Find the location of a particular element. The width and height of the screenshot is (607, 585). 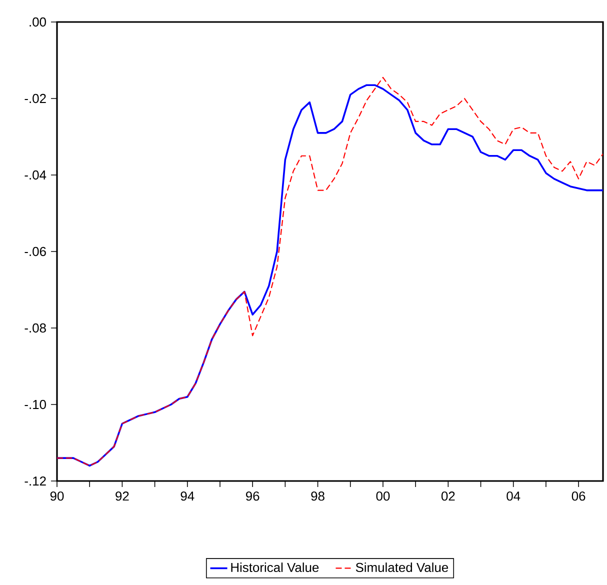

y-tick-label: -.10 is located at coordinates (35, 405).